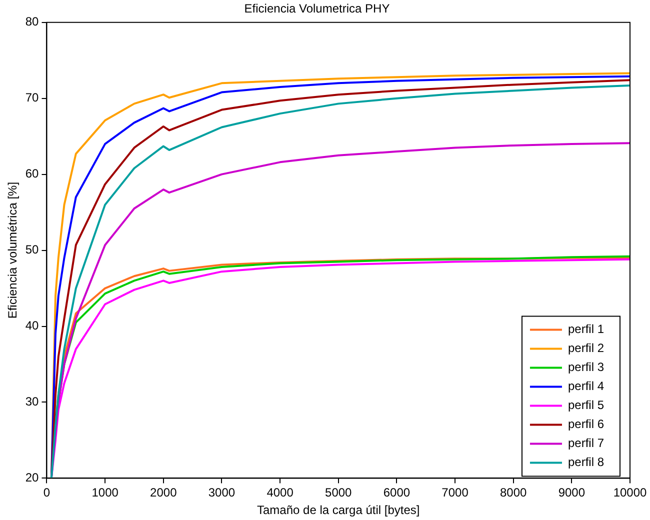 This screenshot has width=650, height=520. I want to click on x-tick-label: 10000, so click(630, 493).